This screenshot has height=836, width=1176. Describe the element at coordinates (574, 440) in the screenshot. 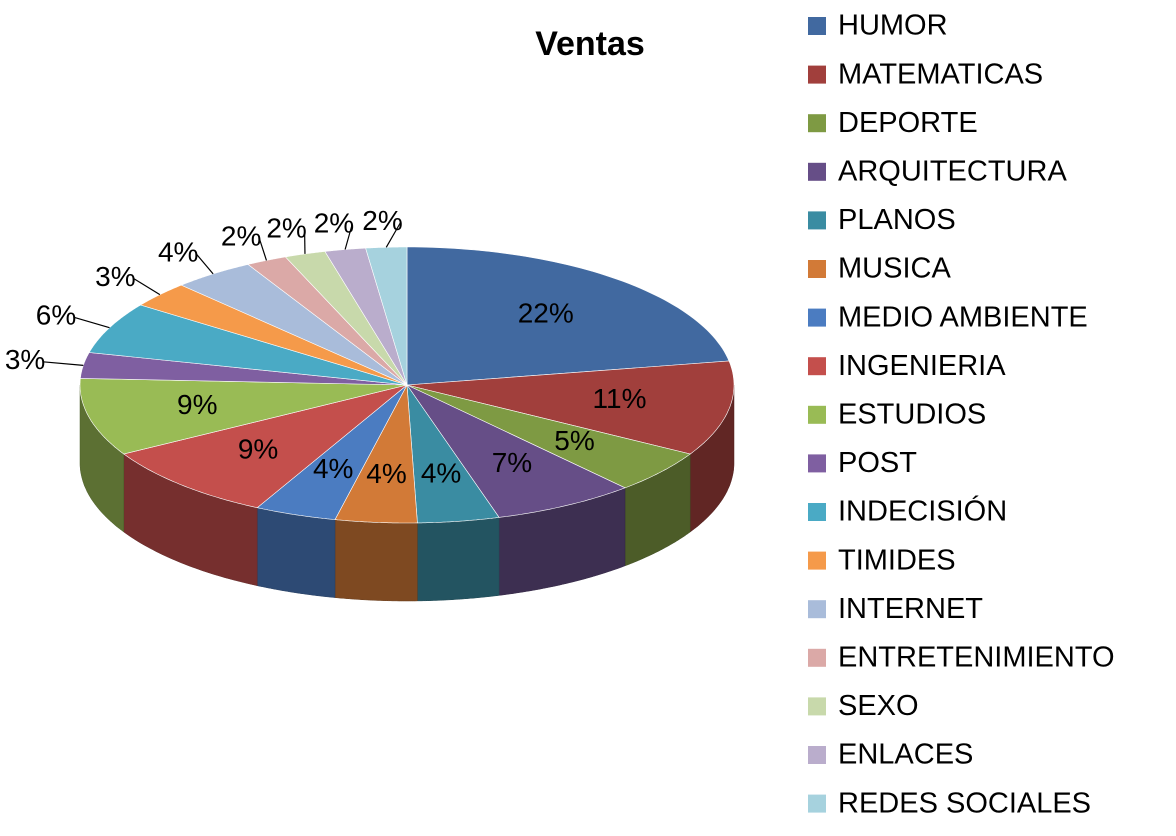

I see `data-label: 5%` at that location.